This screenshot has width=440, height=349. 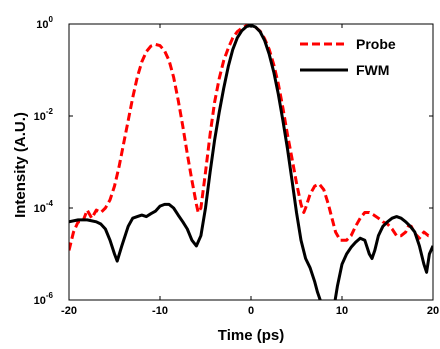 What do you see at coordinates (342, 311) in the screenshot?
I see `x-tick-label: 10` at bounding box center [342, 311].